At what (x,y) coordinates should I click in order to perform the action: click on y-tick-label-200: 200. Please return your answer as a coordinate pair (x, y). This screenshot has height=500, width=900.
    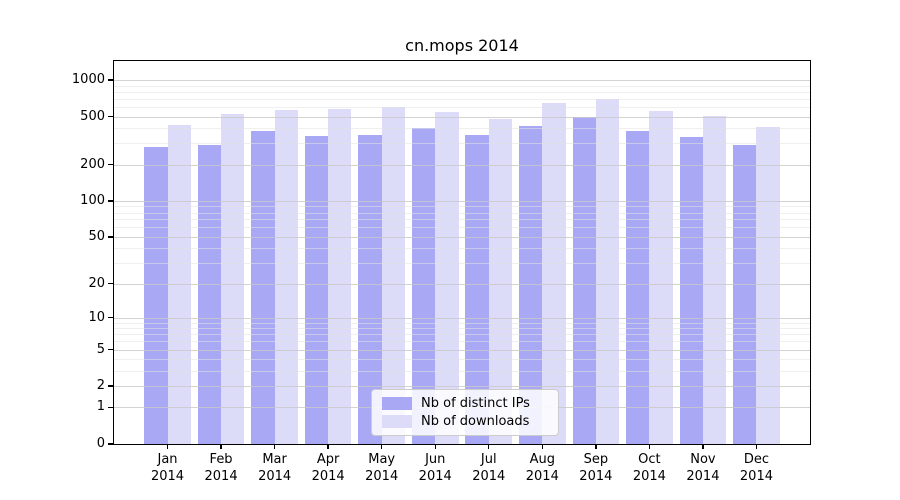
    Looking at the image, I should click on (92, 164).